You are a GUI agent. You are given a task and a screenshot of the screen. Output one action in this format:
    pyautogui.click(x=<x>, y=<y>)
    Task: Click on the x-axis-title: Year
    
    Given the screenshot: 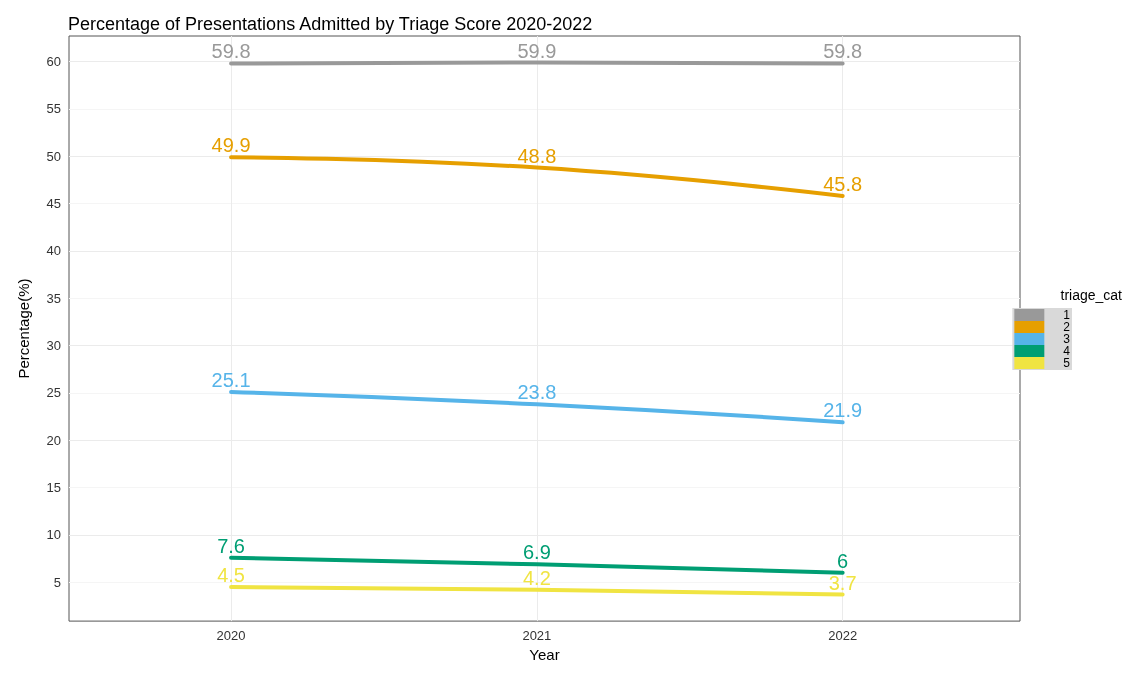 What is the action you would take?
    pyautogui.click(x=544, y=654)
    